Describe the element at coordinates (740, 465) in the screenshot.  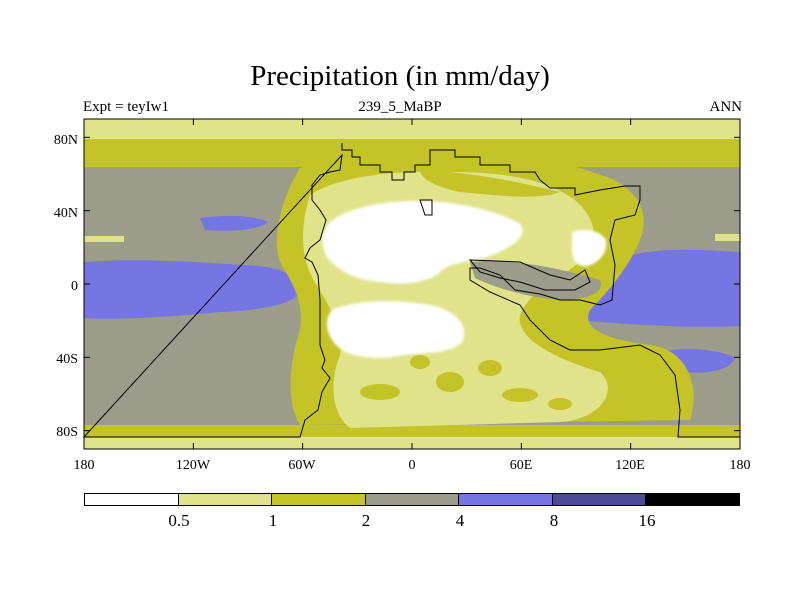
I see `lon-tick-180e: 180` at that location.